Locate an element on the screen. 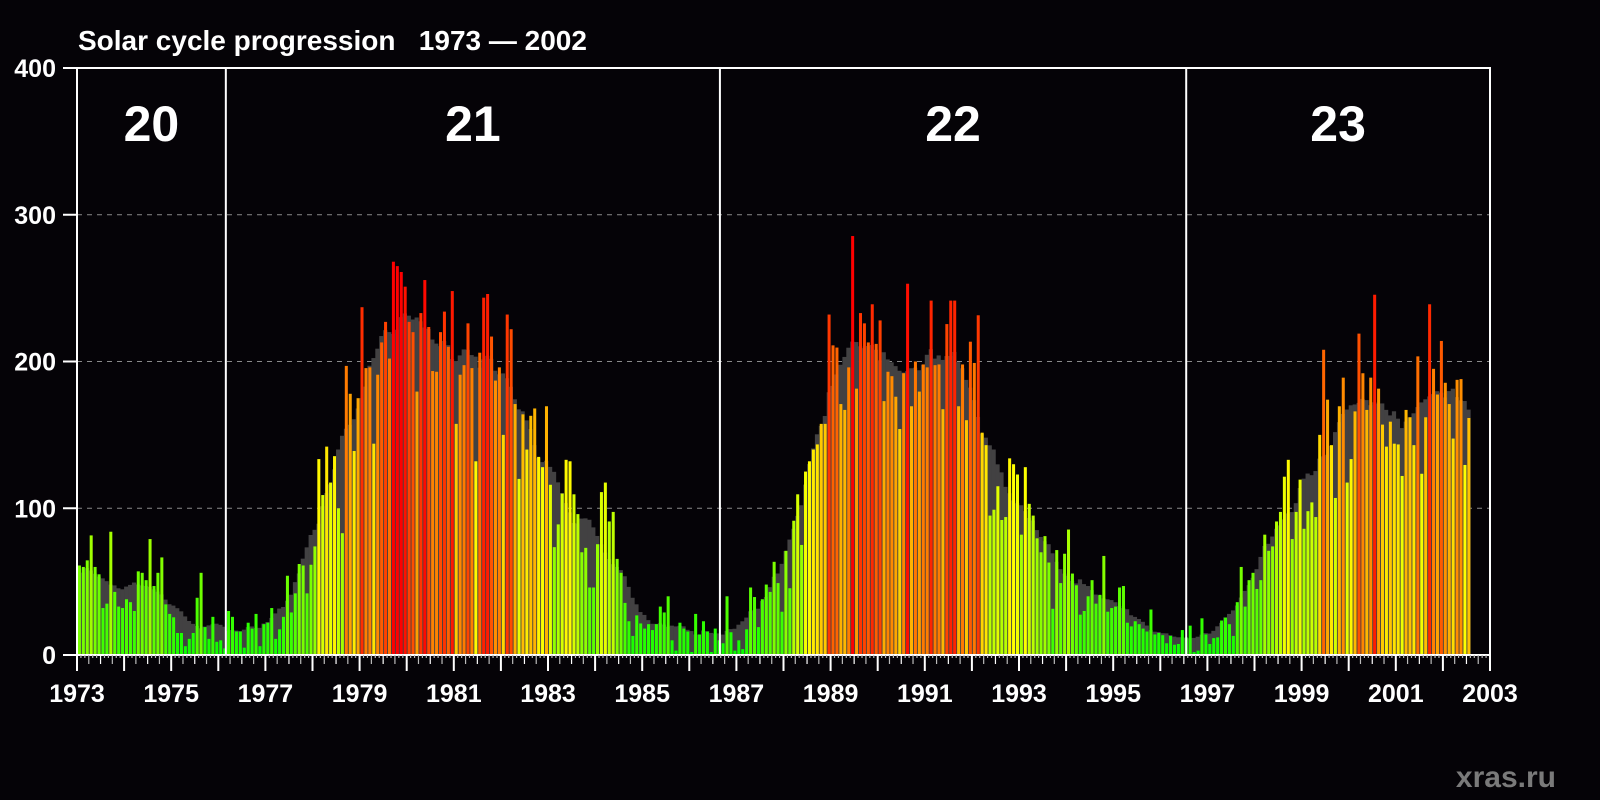  y-tick-label: 100 is located at coordinates (35, 509).